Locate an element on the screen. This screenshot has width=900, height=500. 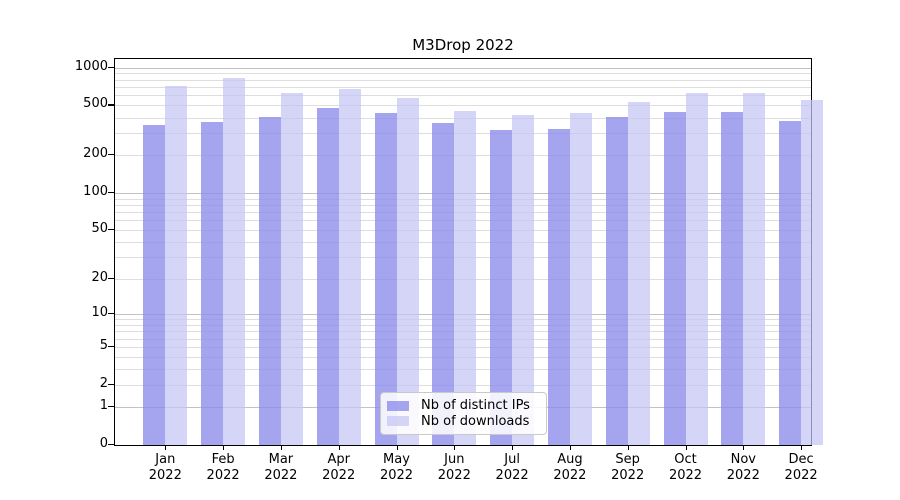
legend: Nb of distinct IPs Nb of downloads is located at coordinates (463, 413).